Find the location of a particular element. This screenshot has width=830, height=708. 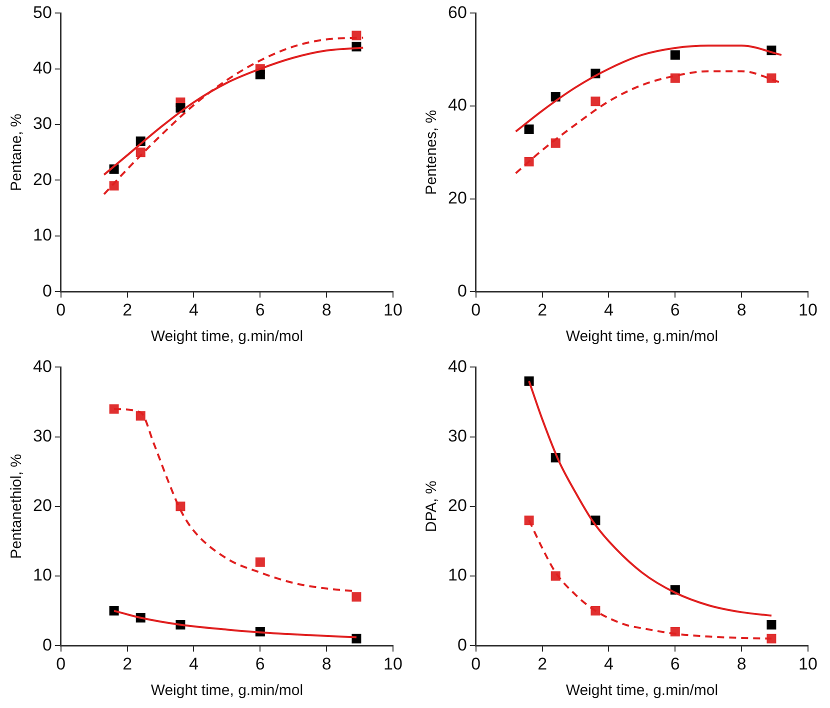

y-tick-label: 60 is located at coordinates (457, 12).